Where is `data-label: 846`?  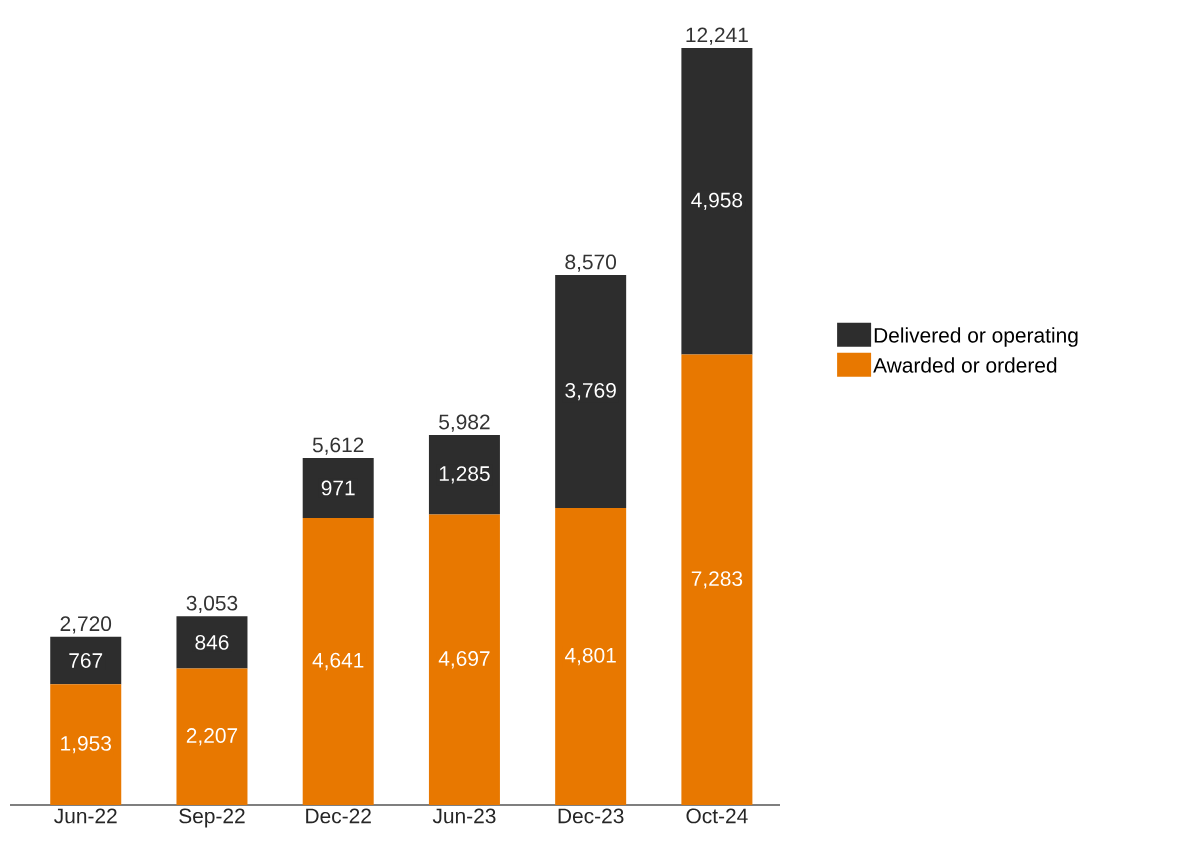 data-label: 846 is located at coordinates (212, 642).